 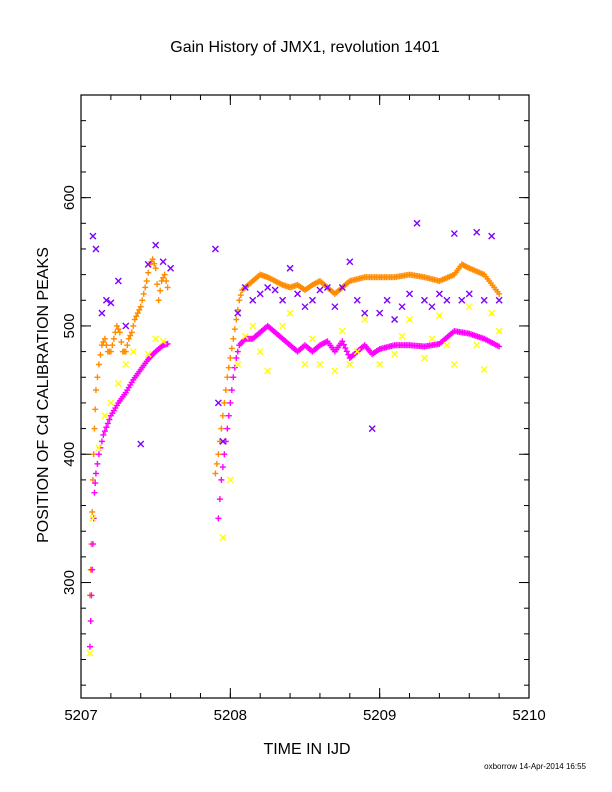 What do you see at coordinates (43, 395) in the screenshot?
I see `y-axis-label: POSITION OF Cd CALIBRATION PEAKS` at bounding box center [43, 395].